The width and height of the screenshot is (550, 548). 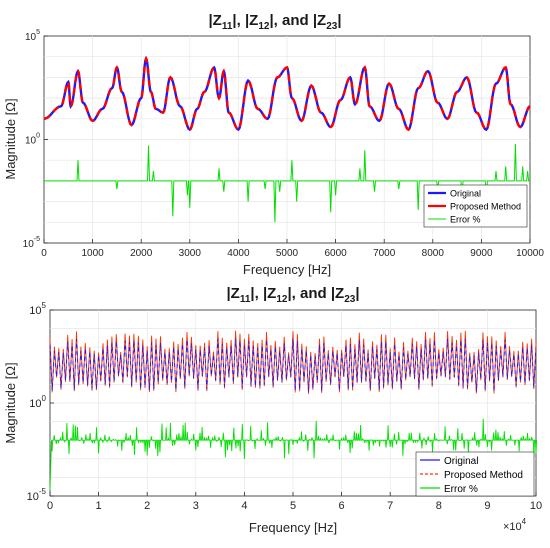 I want to click on x-tick-label: 8000, so click(x=433, y=253).